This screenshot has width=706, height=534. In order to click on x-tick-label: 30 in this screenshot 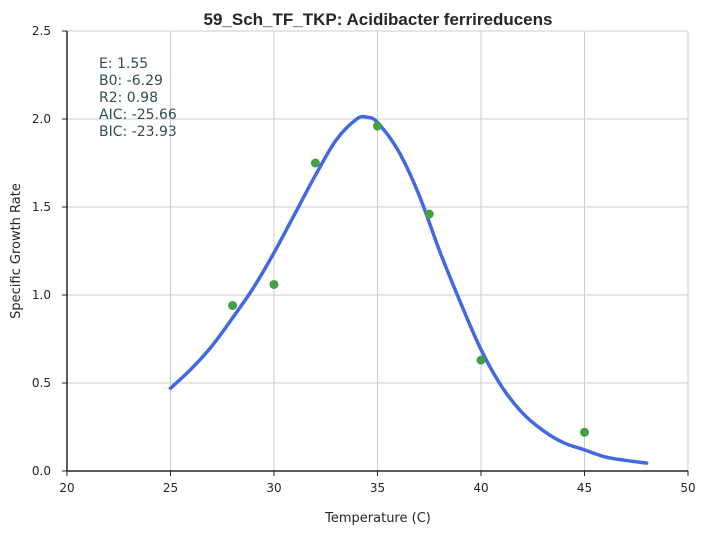, I will do `click(273, 488)`.